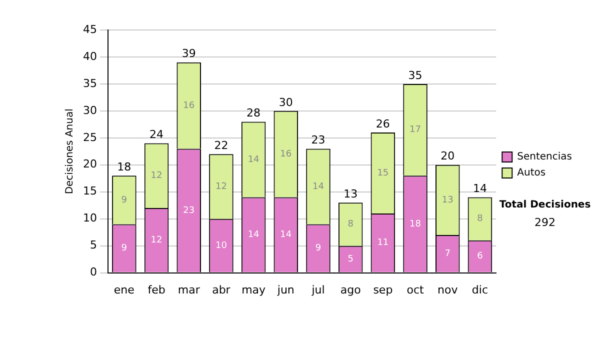 This screenshot has height=340, width=600. What do you see at coordinates (318, 140) in the screenshot?
I see `total-label: 23` at bounding box center [318, 140].